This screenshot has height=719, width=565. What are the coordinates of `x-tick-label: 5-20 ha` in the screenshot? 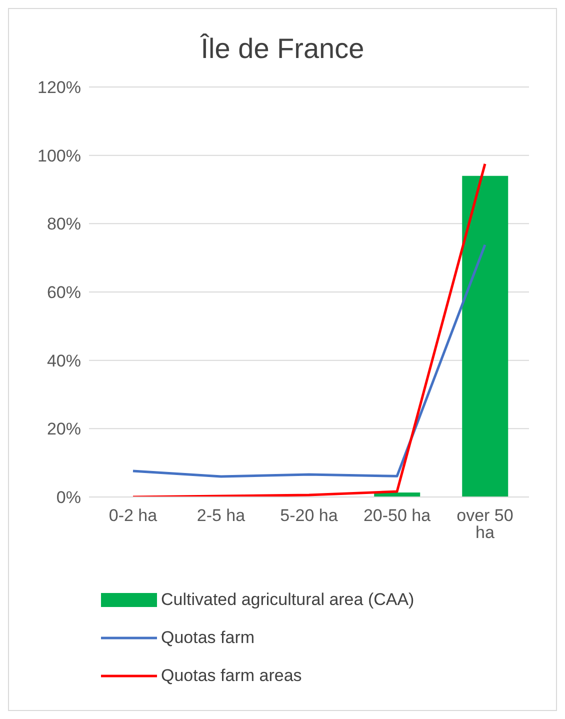 It's located at (309, 516).